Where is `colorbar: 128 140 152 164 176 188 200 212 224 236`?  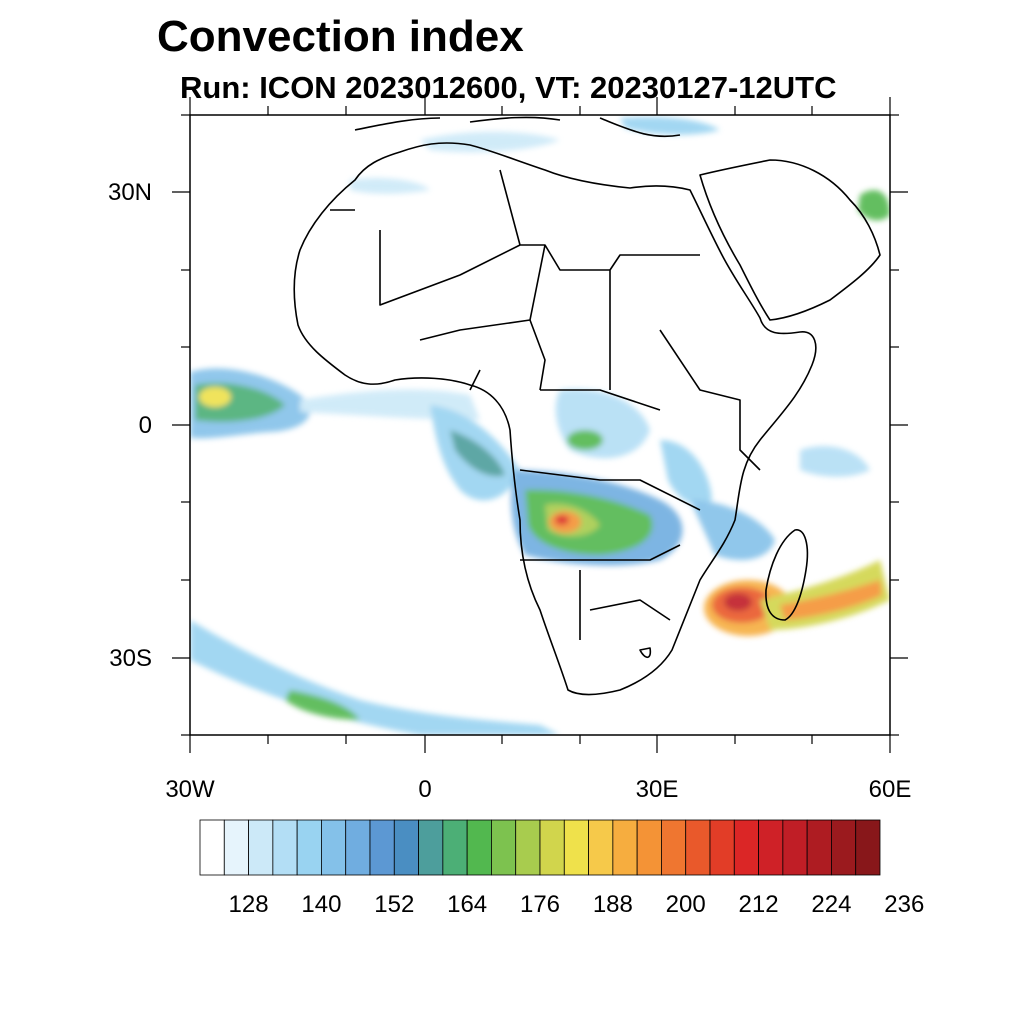 colorbar: 128 140 152 164 176 188 200 212 224 236 is located at coordinates (561, 868).